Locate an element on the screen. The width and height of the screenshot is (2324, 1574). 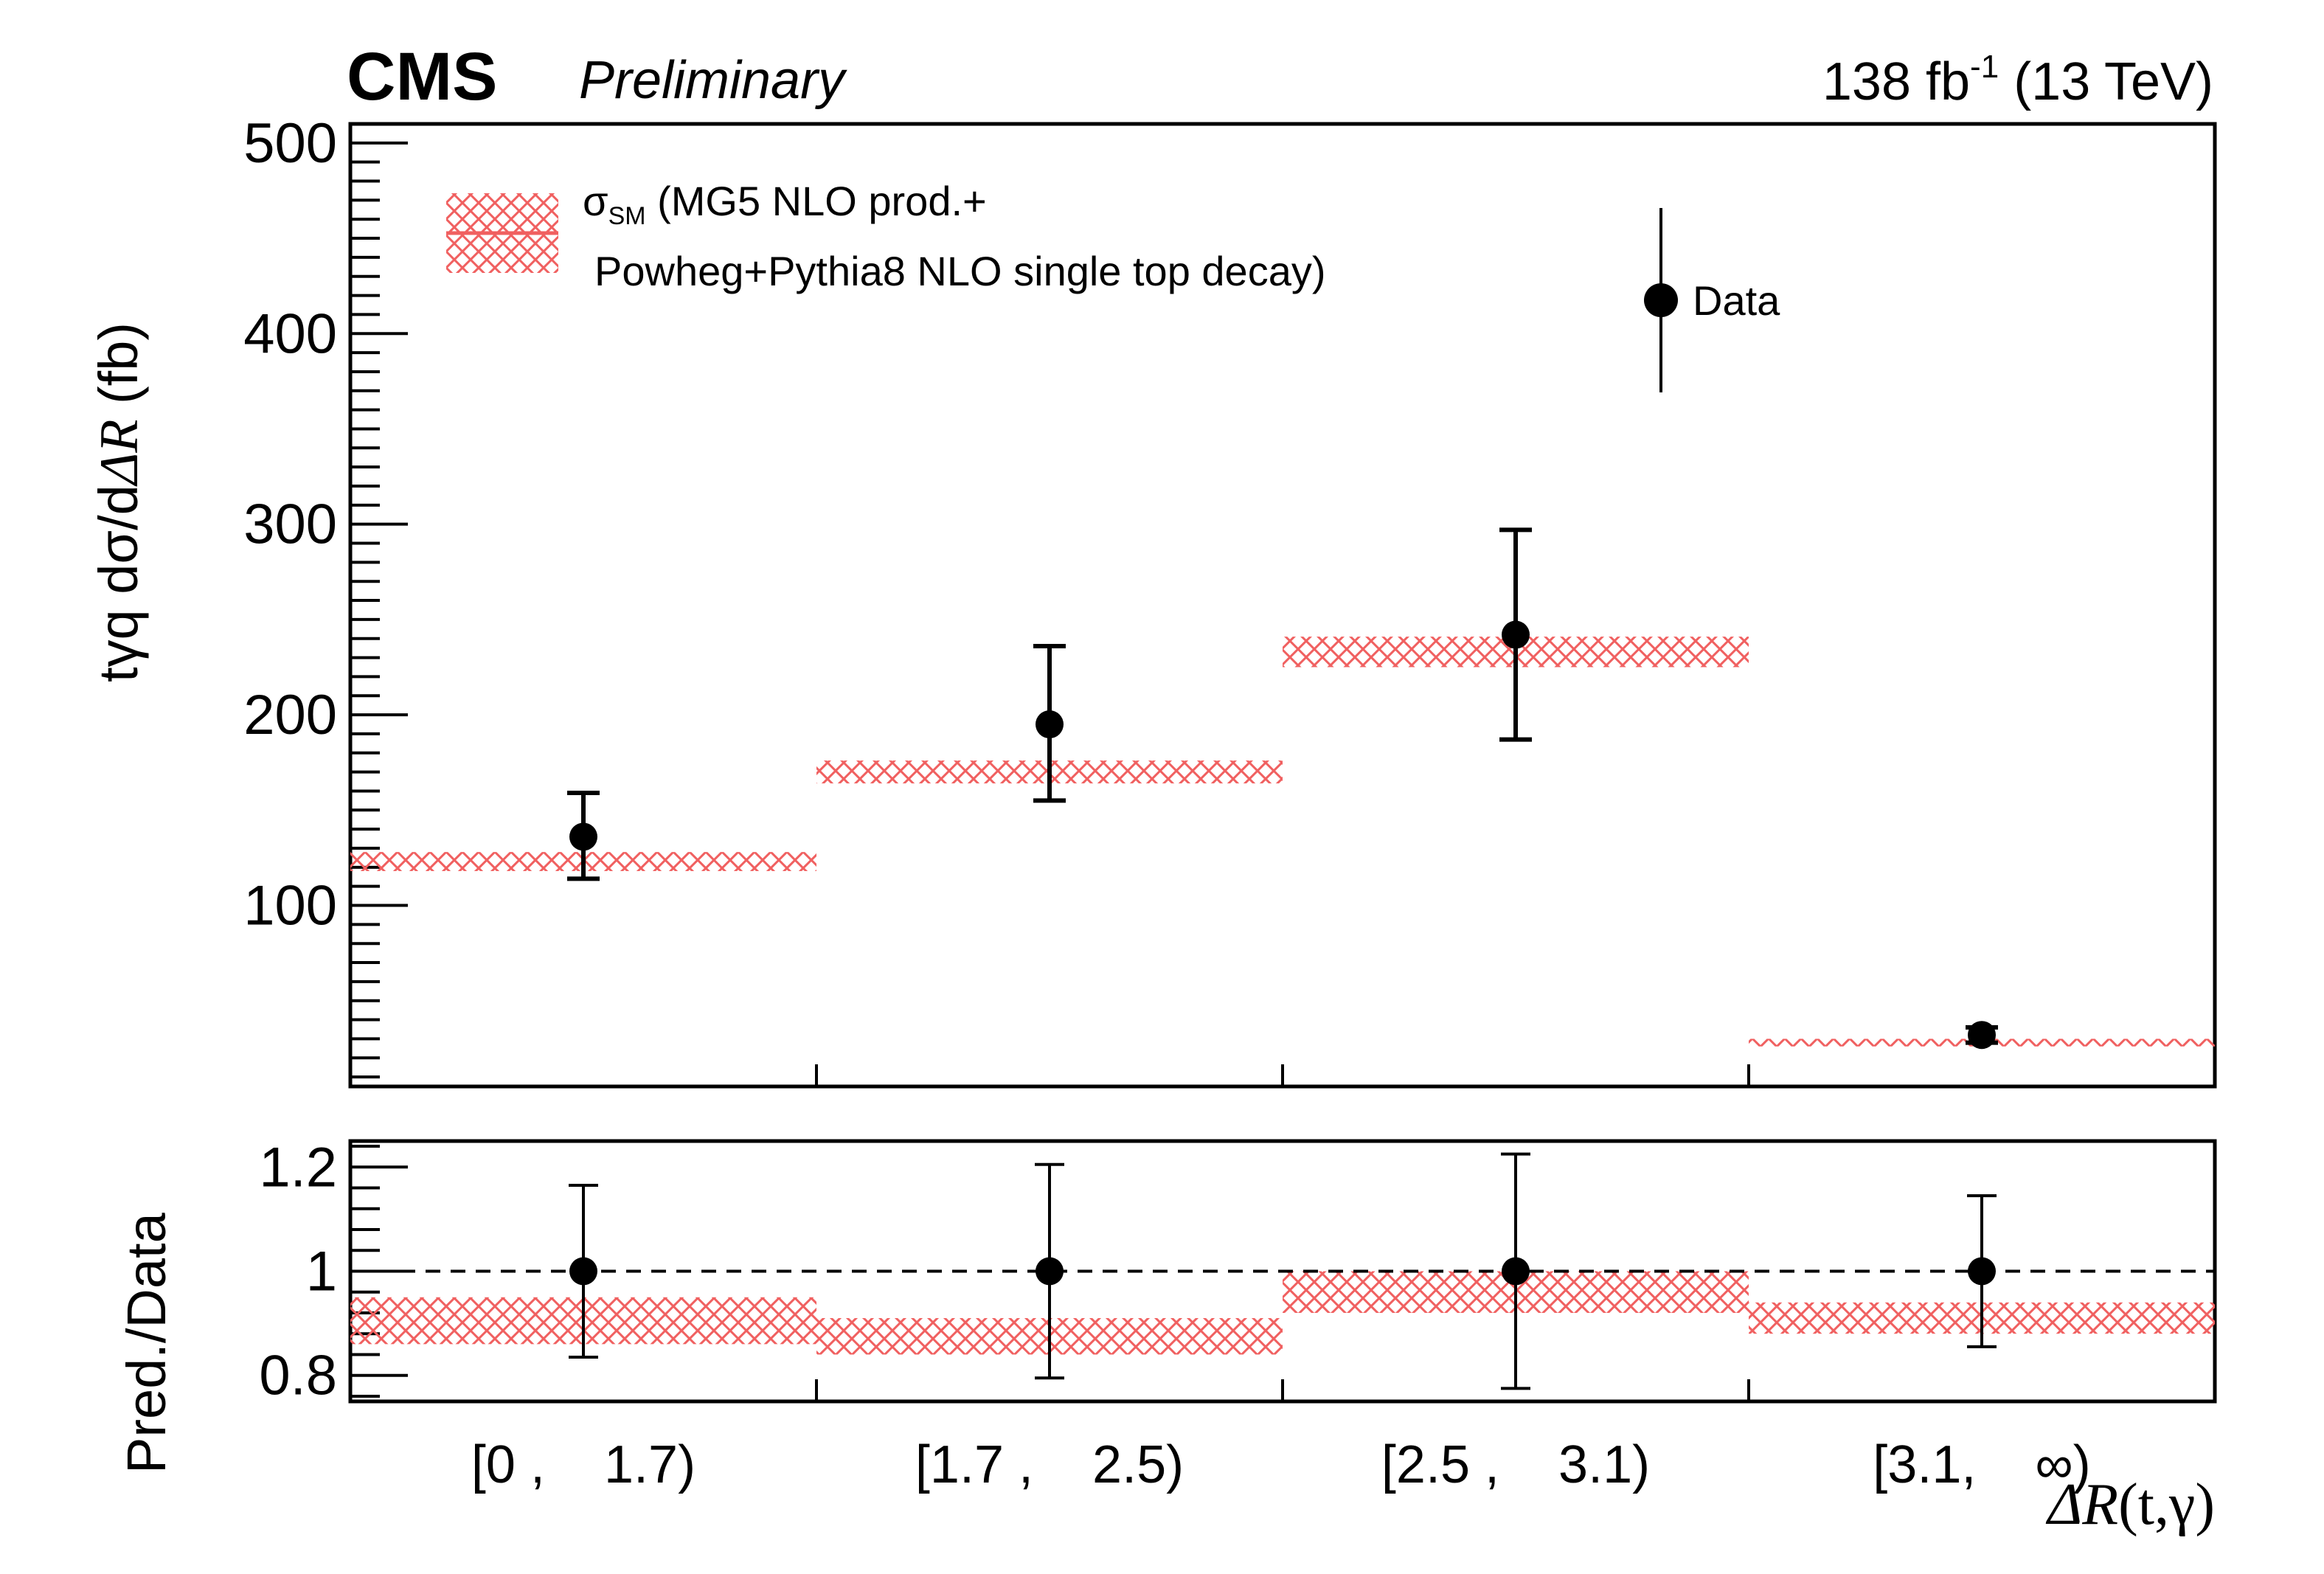
ratio-y-tick-label: 1.2 is located at coordinates (298, 1167).